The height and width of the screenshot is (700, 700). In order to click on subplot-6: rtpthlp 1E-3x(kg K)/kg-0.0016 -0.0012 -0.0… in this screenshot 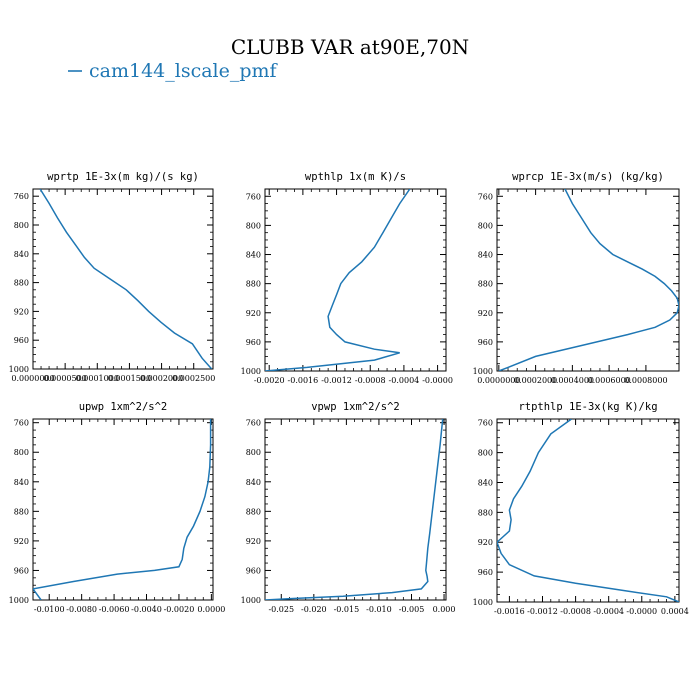, I will do `click(581, 508)`.